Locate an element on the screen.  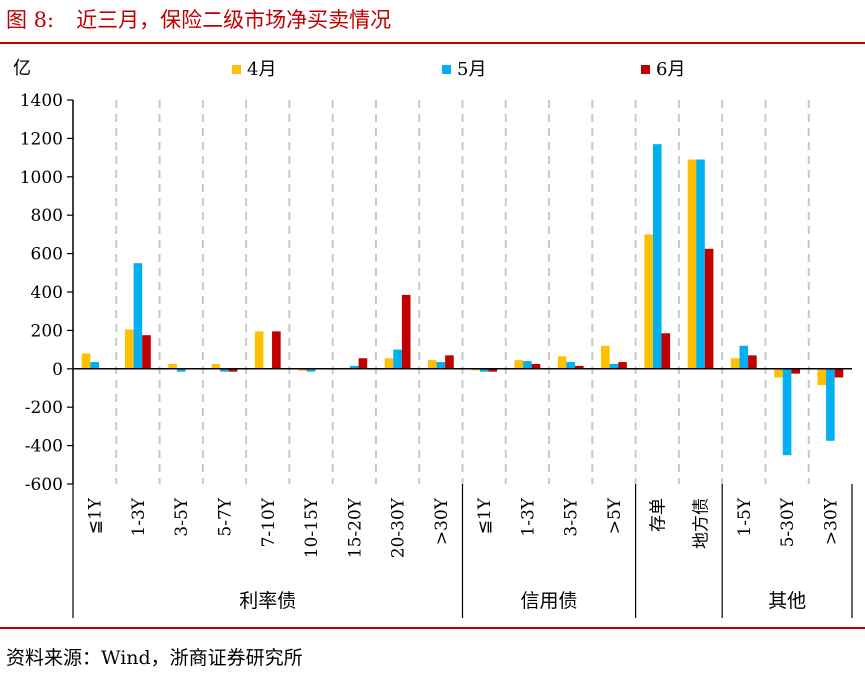
y-tick-label: 0 is located at coordinates (57, 370).